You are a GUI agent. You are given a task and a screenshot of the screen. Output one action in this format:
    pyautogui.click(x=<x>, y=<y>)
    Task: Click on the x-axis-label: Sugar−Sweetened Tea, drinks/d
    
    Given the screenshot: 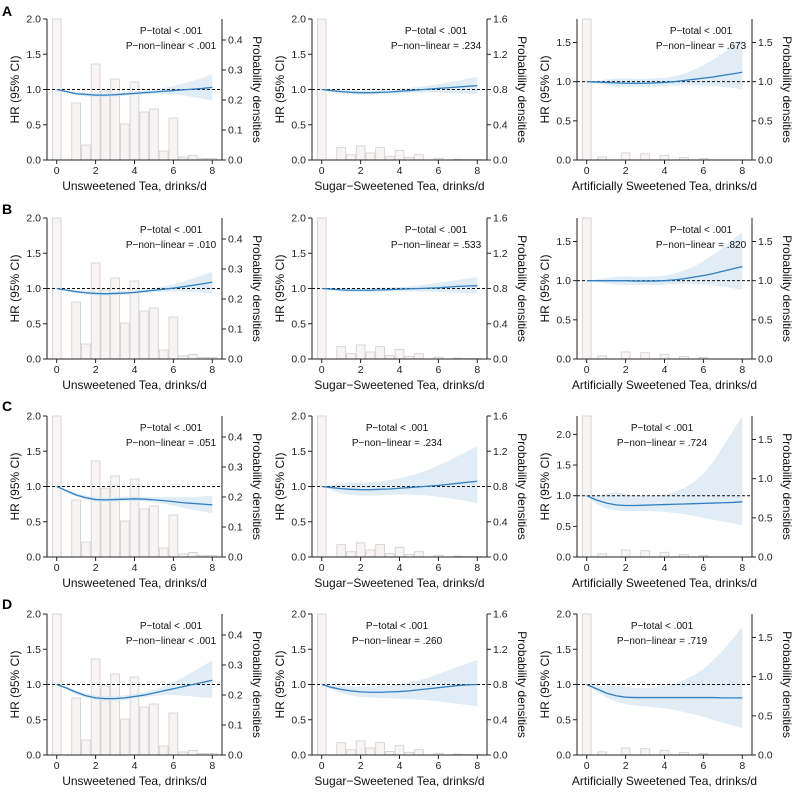 What is the action you would take?
    pyautogui.click(x=399, y=186)
    